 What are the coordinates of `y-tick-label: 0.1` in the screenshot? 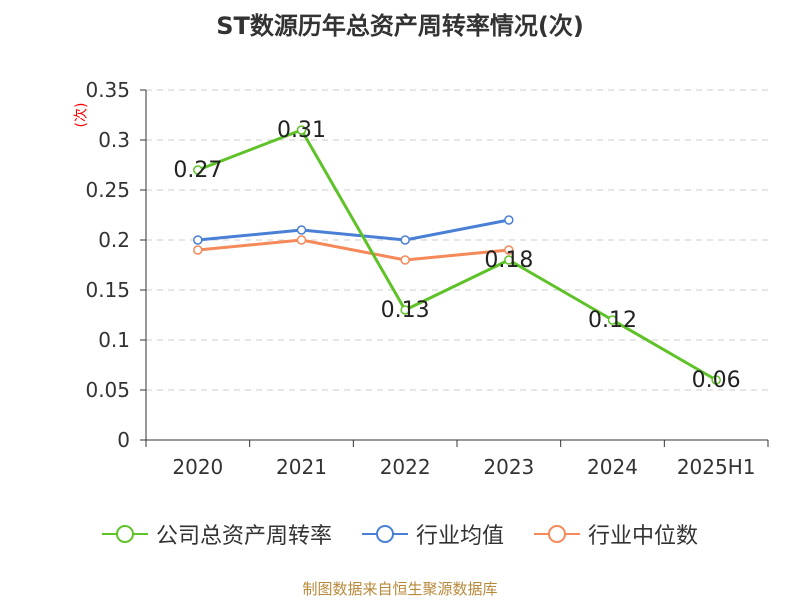 It's located at (114, 340).